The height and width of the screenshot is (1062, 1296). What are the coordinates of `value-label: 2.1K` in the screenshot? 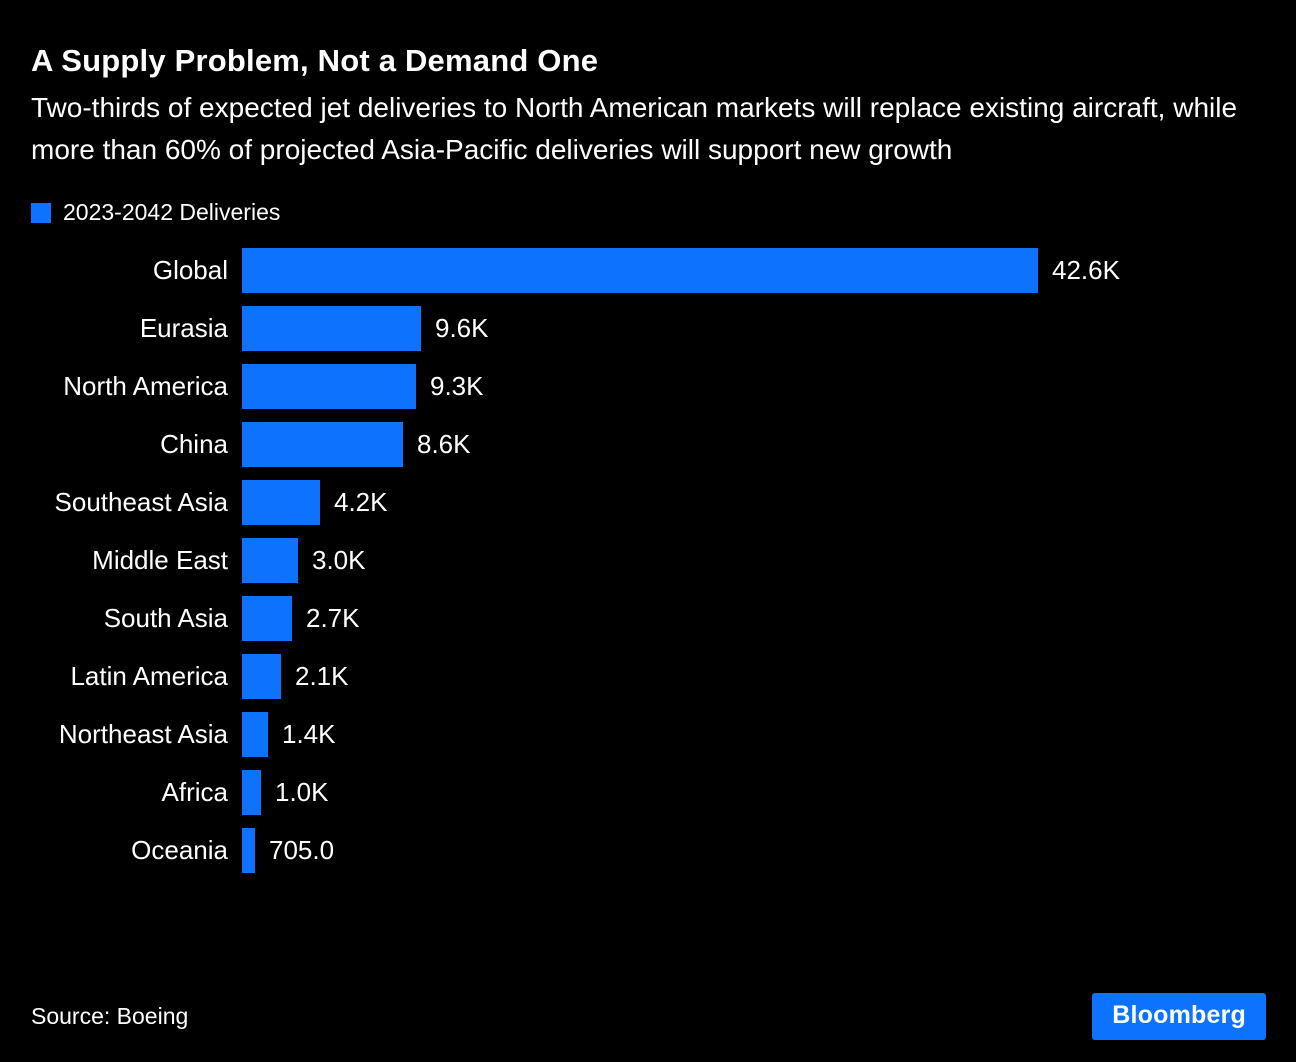 It's located at (322, 676).